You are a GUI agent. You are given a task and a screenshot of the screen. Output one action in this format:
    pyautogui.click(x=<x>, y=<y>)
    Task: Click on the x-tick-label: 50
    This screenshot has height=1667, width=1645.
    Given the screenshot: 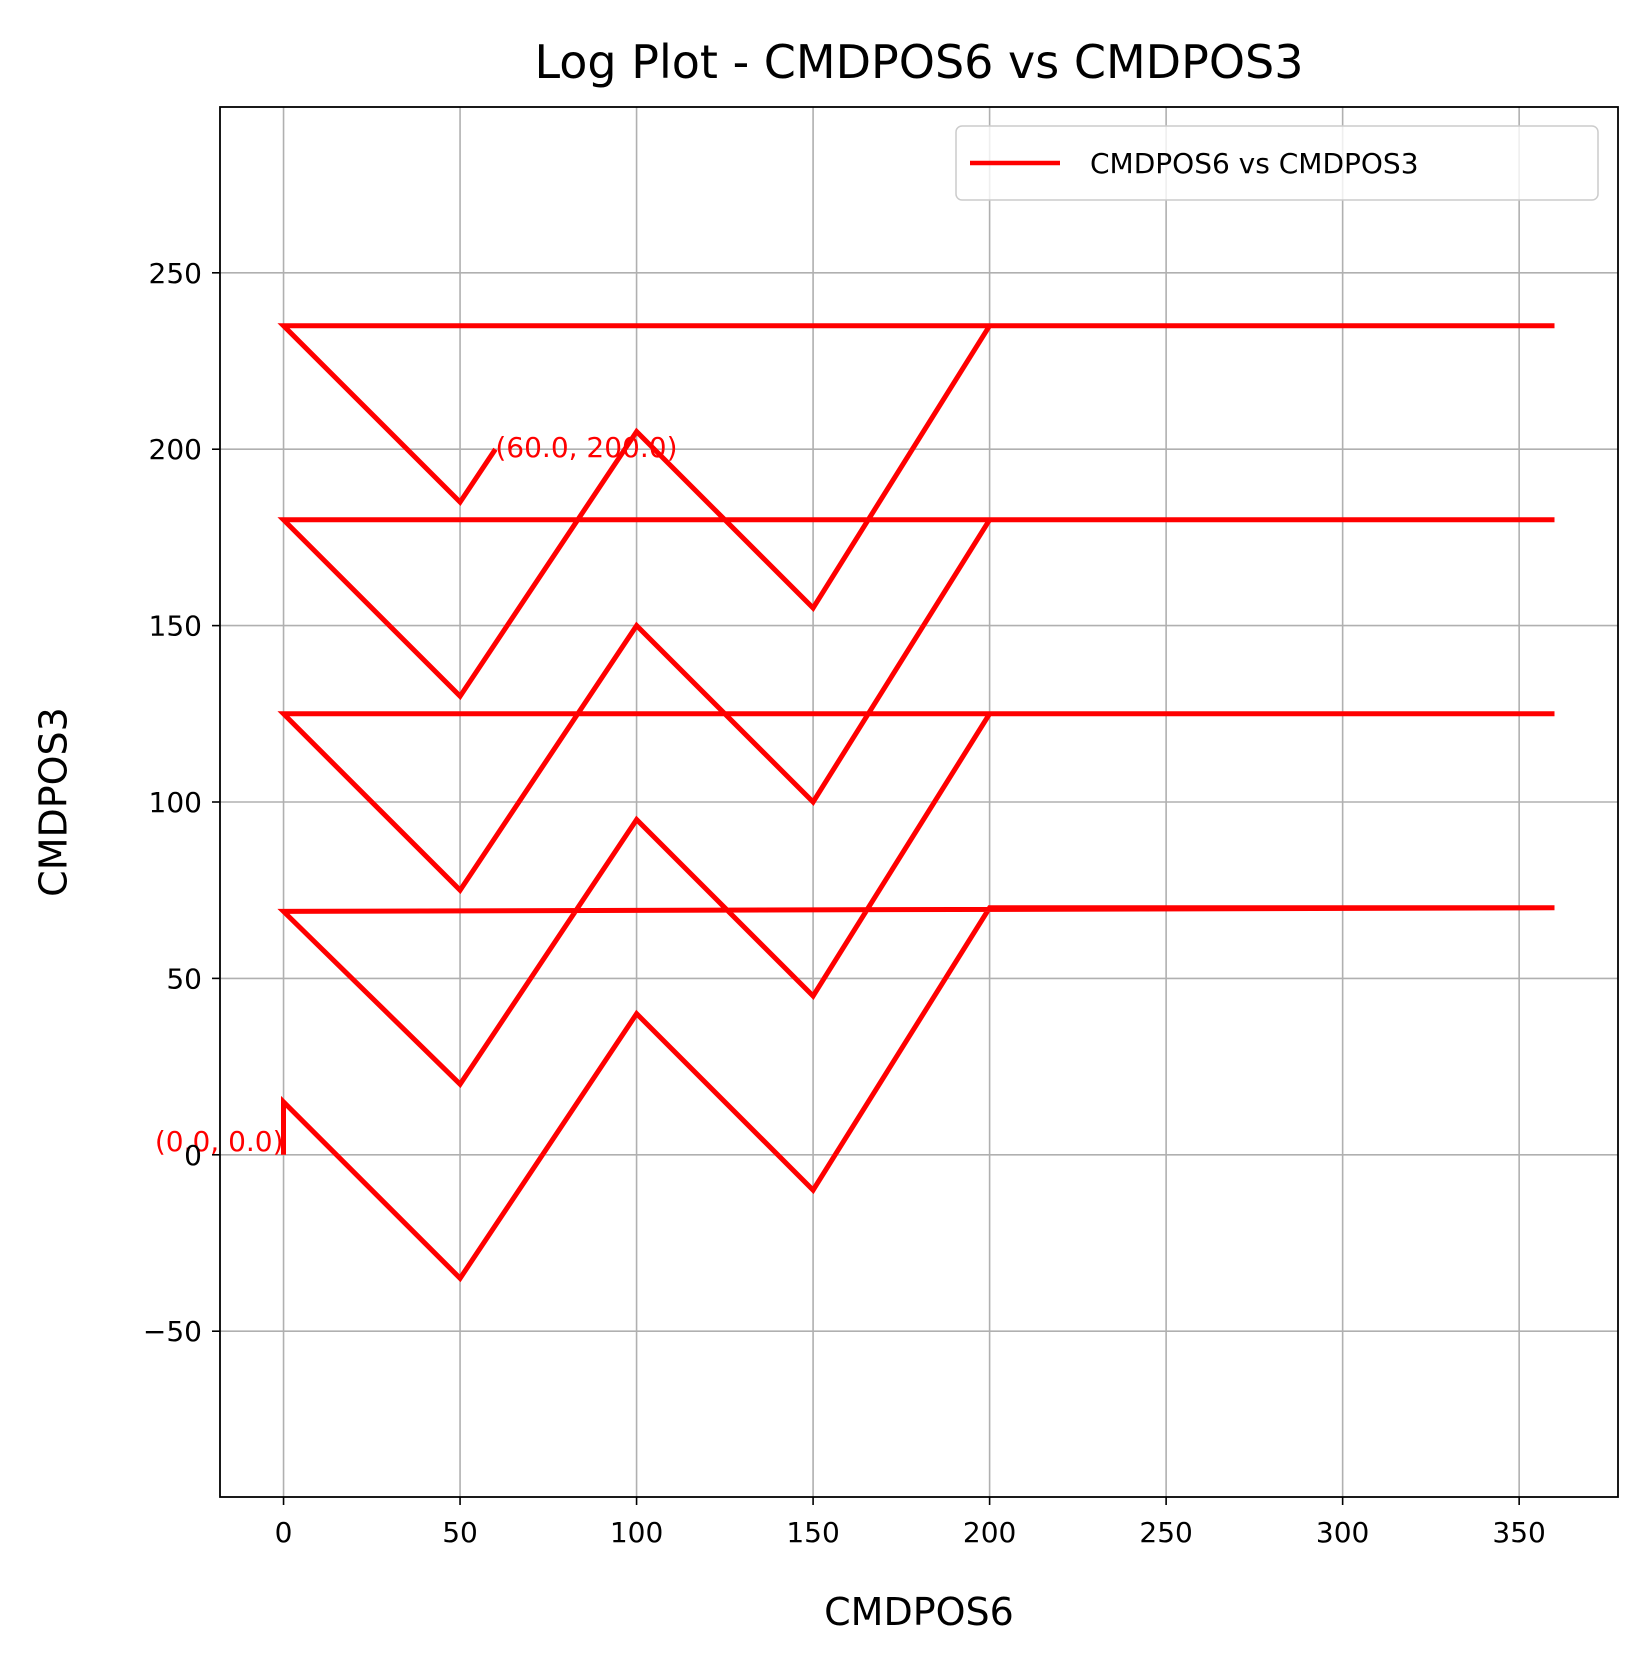 What is the action you would take?
    pyautogui.click(x=460, y=1532)
    